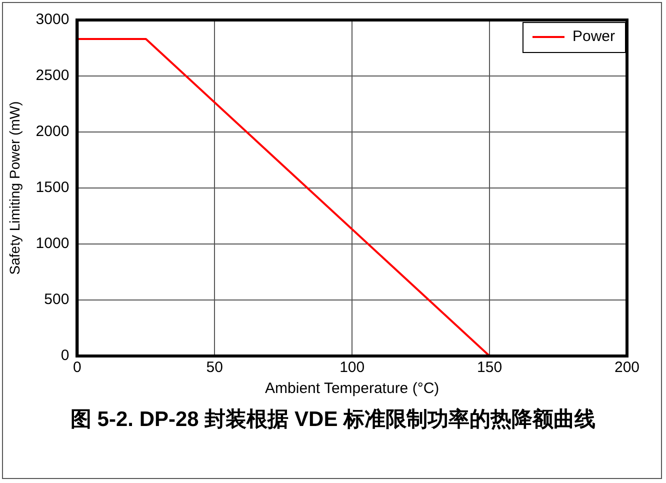  Describe the element at coordinates (594, 37) in the screenshot. I see `legend-label: Power` at that location.